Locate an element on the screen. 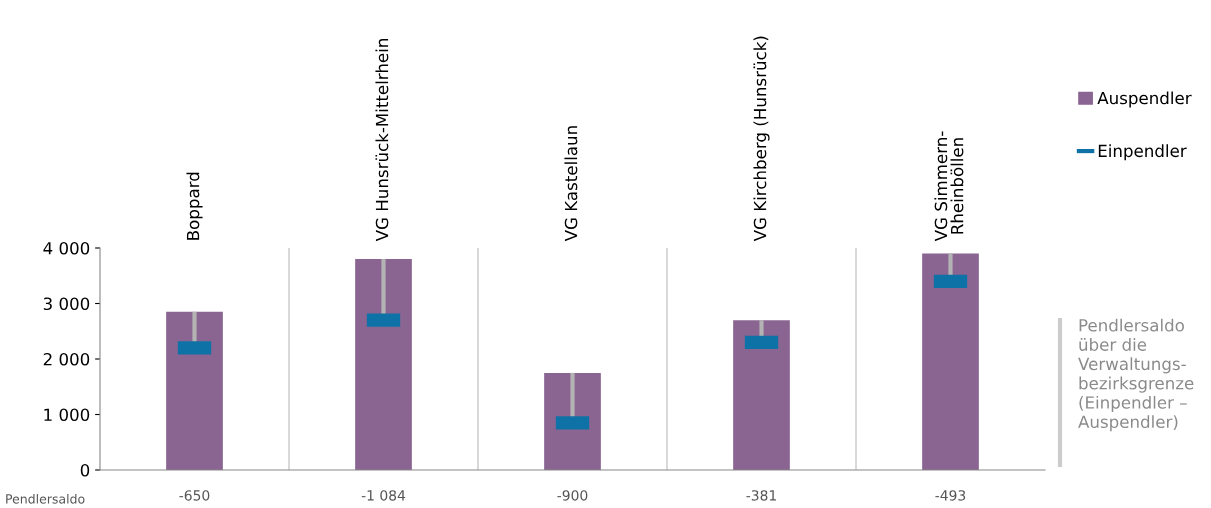  y-tick-label: 4 000 is located at coordinates (66, 248).